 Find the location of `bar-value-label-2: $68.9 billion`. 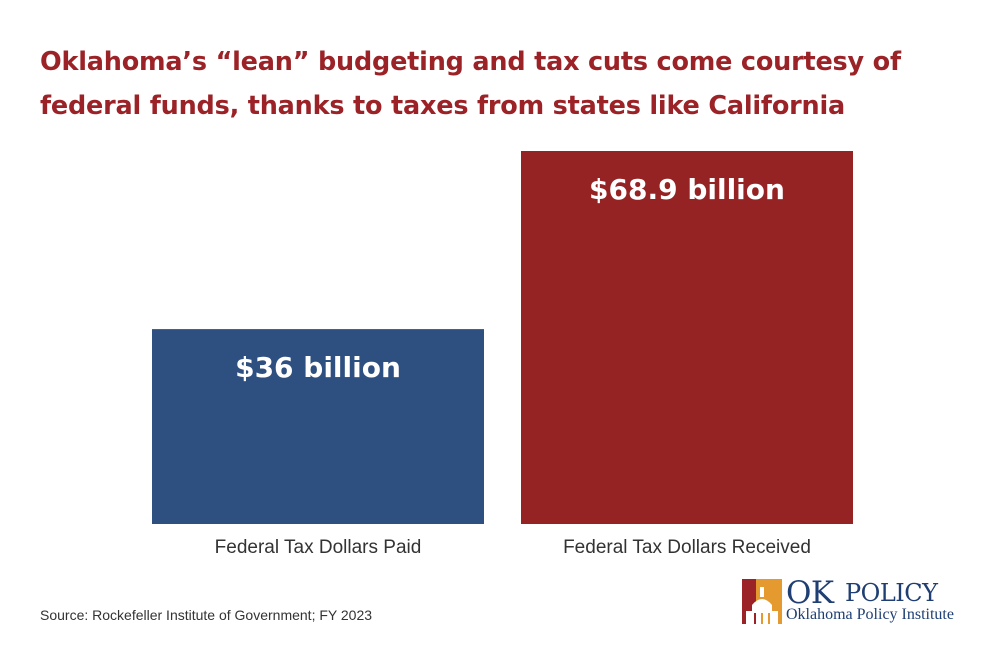

bar-value-label-2: $68.9 billion is located at coordinates (687, 189).